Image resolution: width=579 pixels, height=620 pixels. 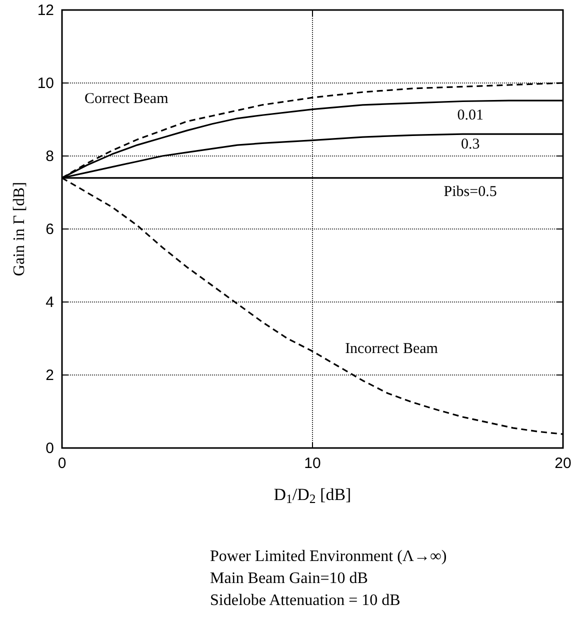 What do you see at coordinates (470, 116) in the screenshot?
I see `series-label: 0.01` at bounding box center [470, 116].